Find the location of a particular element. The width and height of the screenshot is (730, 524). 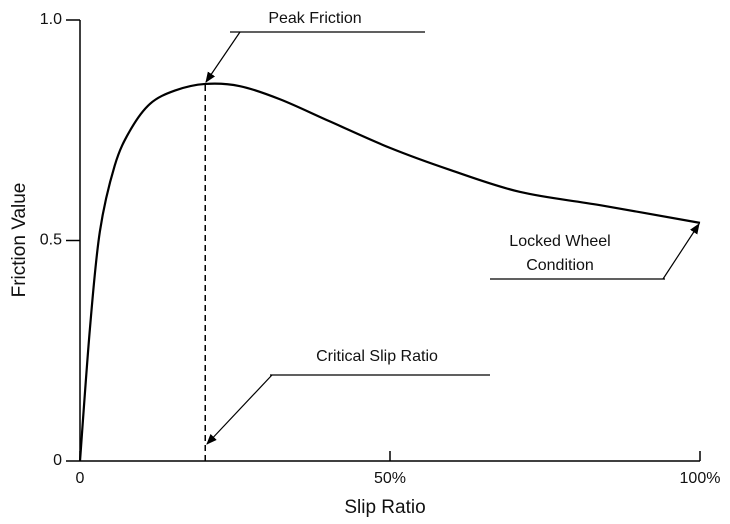

y-tick-label: 0.5 is located at coordinates (51, 240).